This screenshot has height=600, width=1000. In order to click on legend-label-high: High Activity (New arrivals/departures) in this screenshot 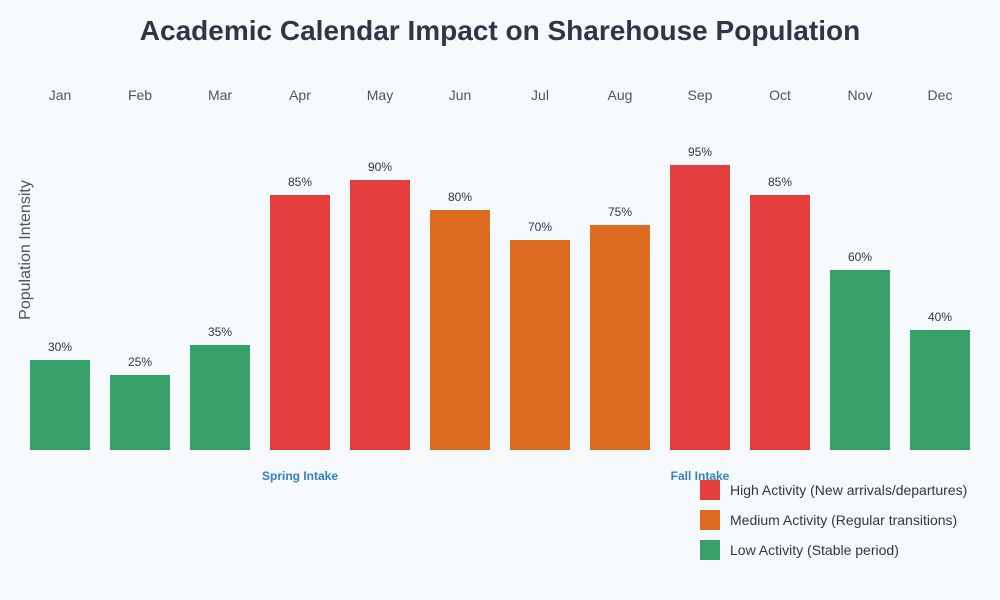, I will do `click(848, 490)`.